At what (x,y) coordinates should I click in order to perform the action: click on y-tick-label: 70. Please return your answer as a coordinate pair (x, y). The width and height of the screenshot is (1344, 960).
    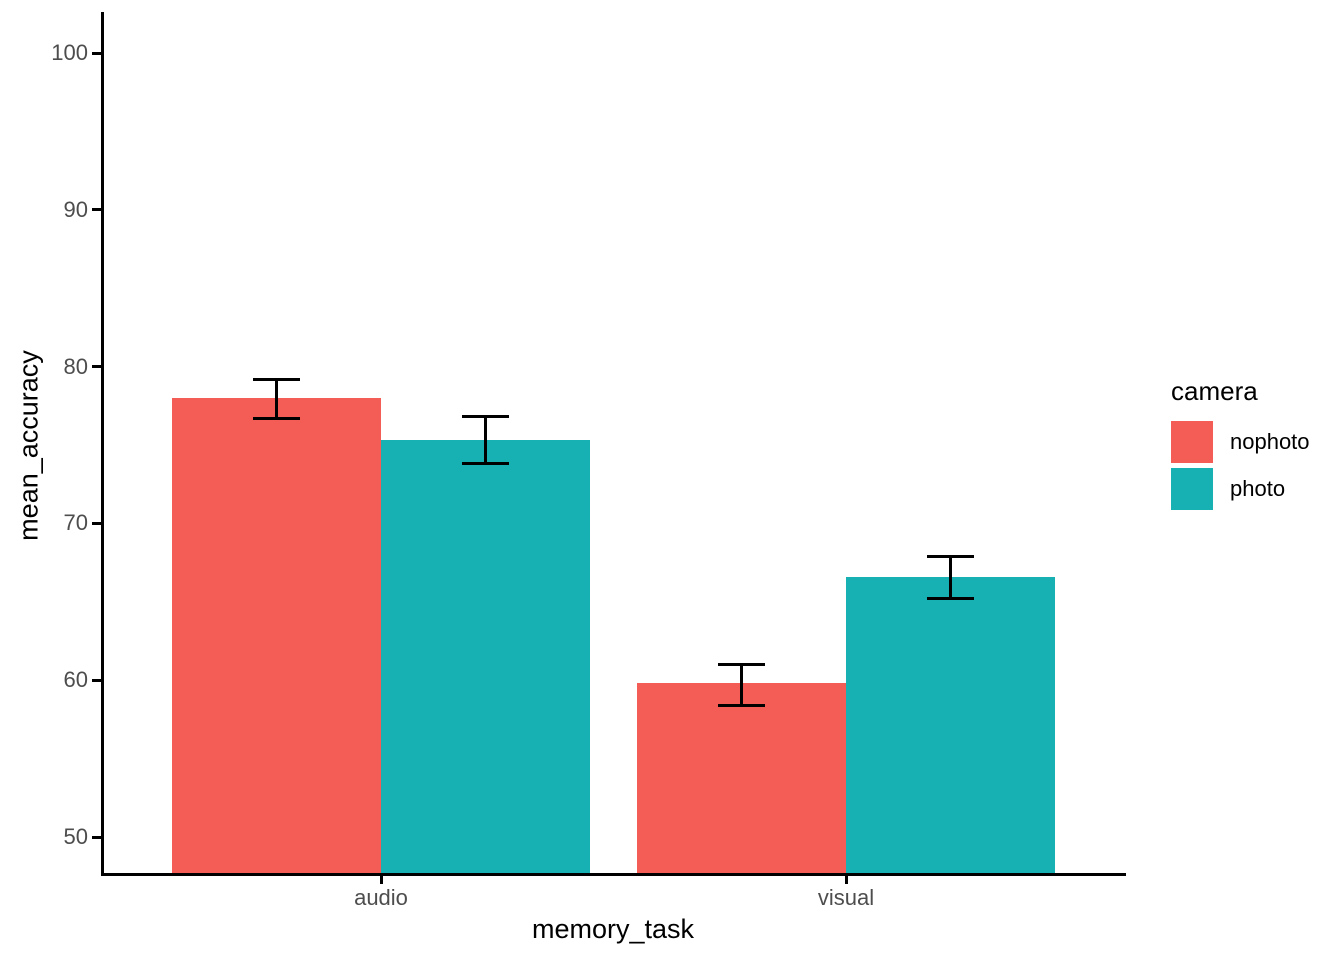
    Looking at the image, I should click on (75, 523).